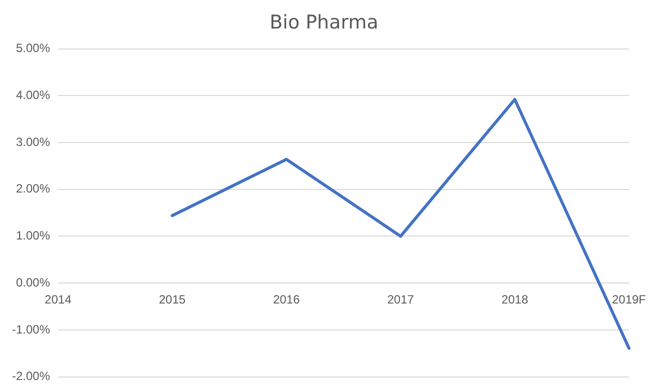 This screenshot has height=392, width=656. Describe the element at coordinates (286, 299) in the screenshot. I see `x-tick-label: 2016` at that location.